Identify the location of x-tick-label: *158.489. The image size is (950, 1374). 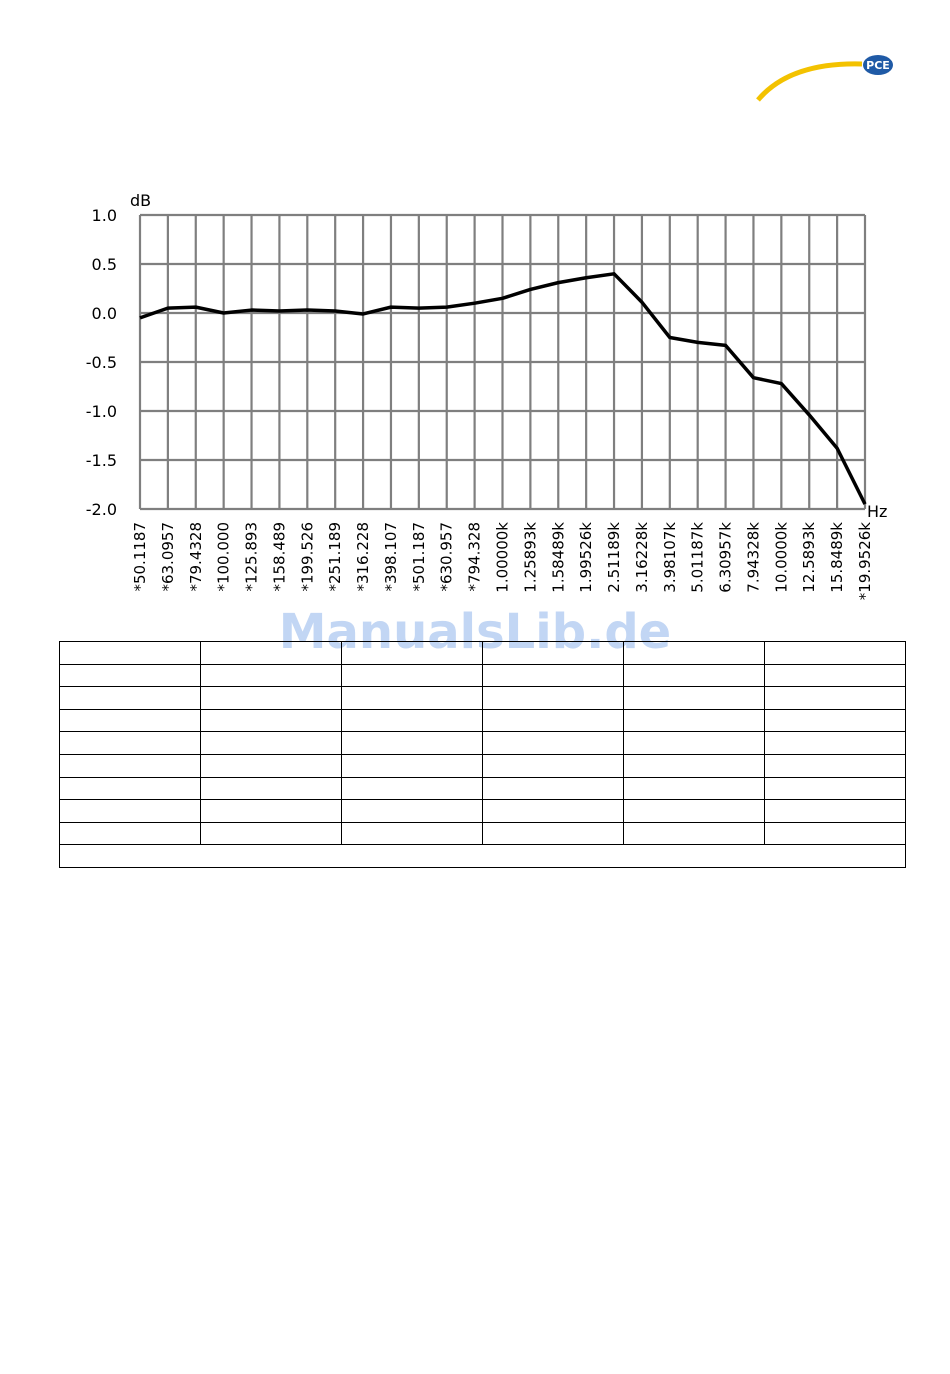
(279, 557).